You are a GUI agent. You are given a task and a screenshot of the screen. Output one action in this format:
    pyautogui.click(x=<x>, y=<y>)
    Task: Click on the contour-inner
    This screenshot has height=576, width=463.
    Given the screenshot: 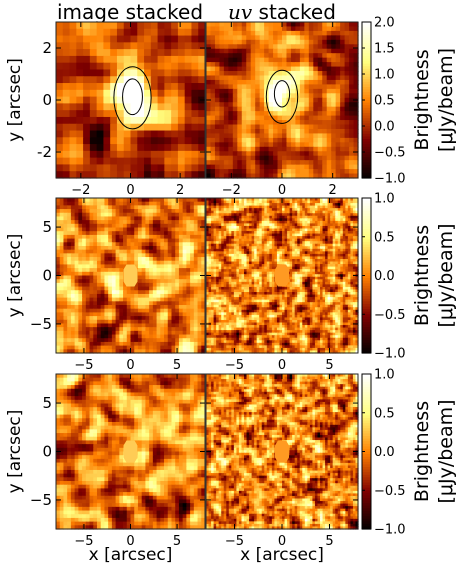 What is the action you would take?
    pyautogui.click(x=132, y=97)
    